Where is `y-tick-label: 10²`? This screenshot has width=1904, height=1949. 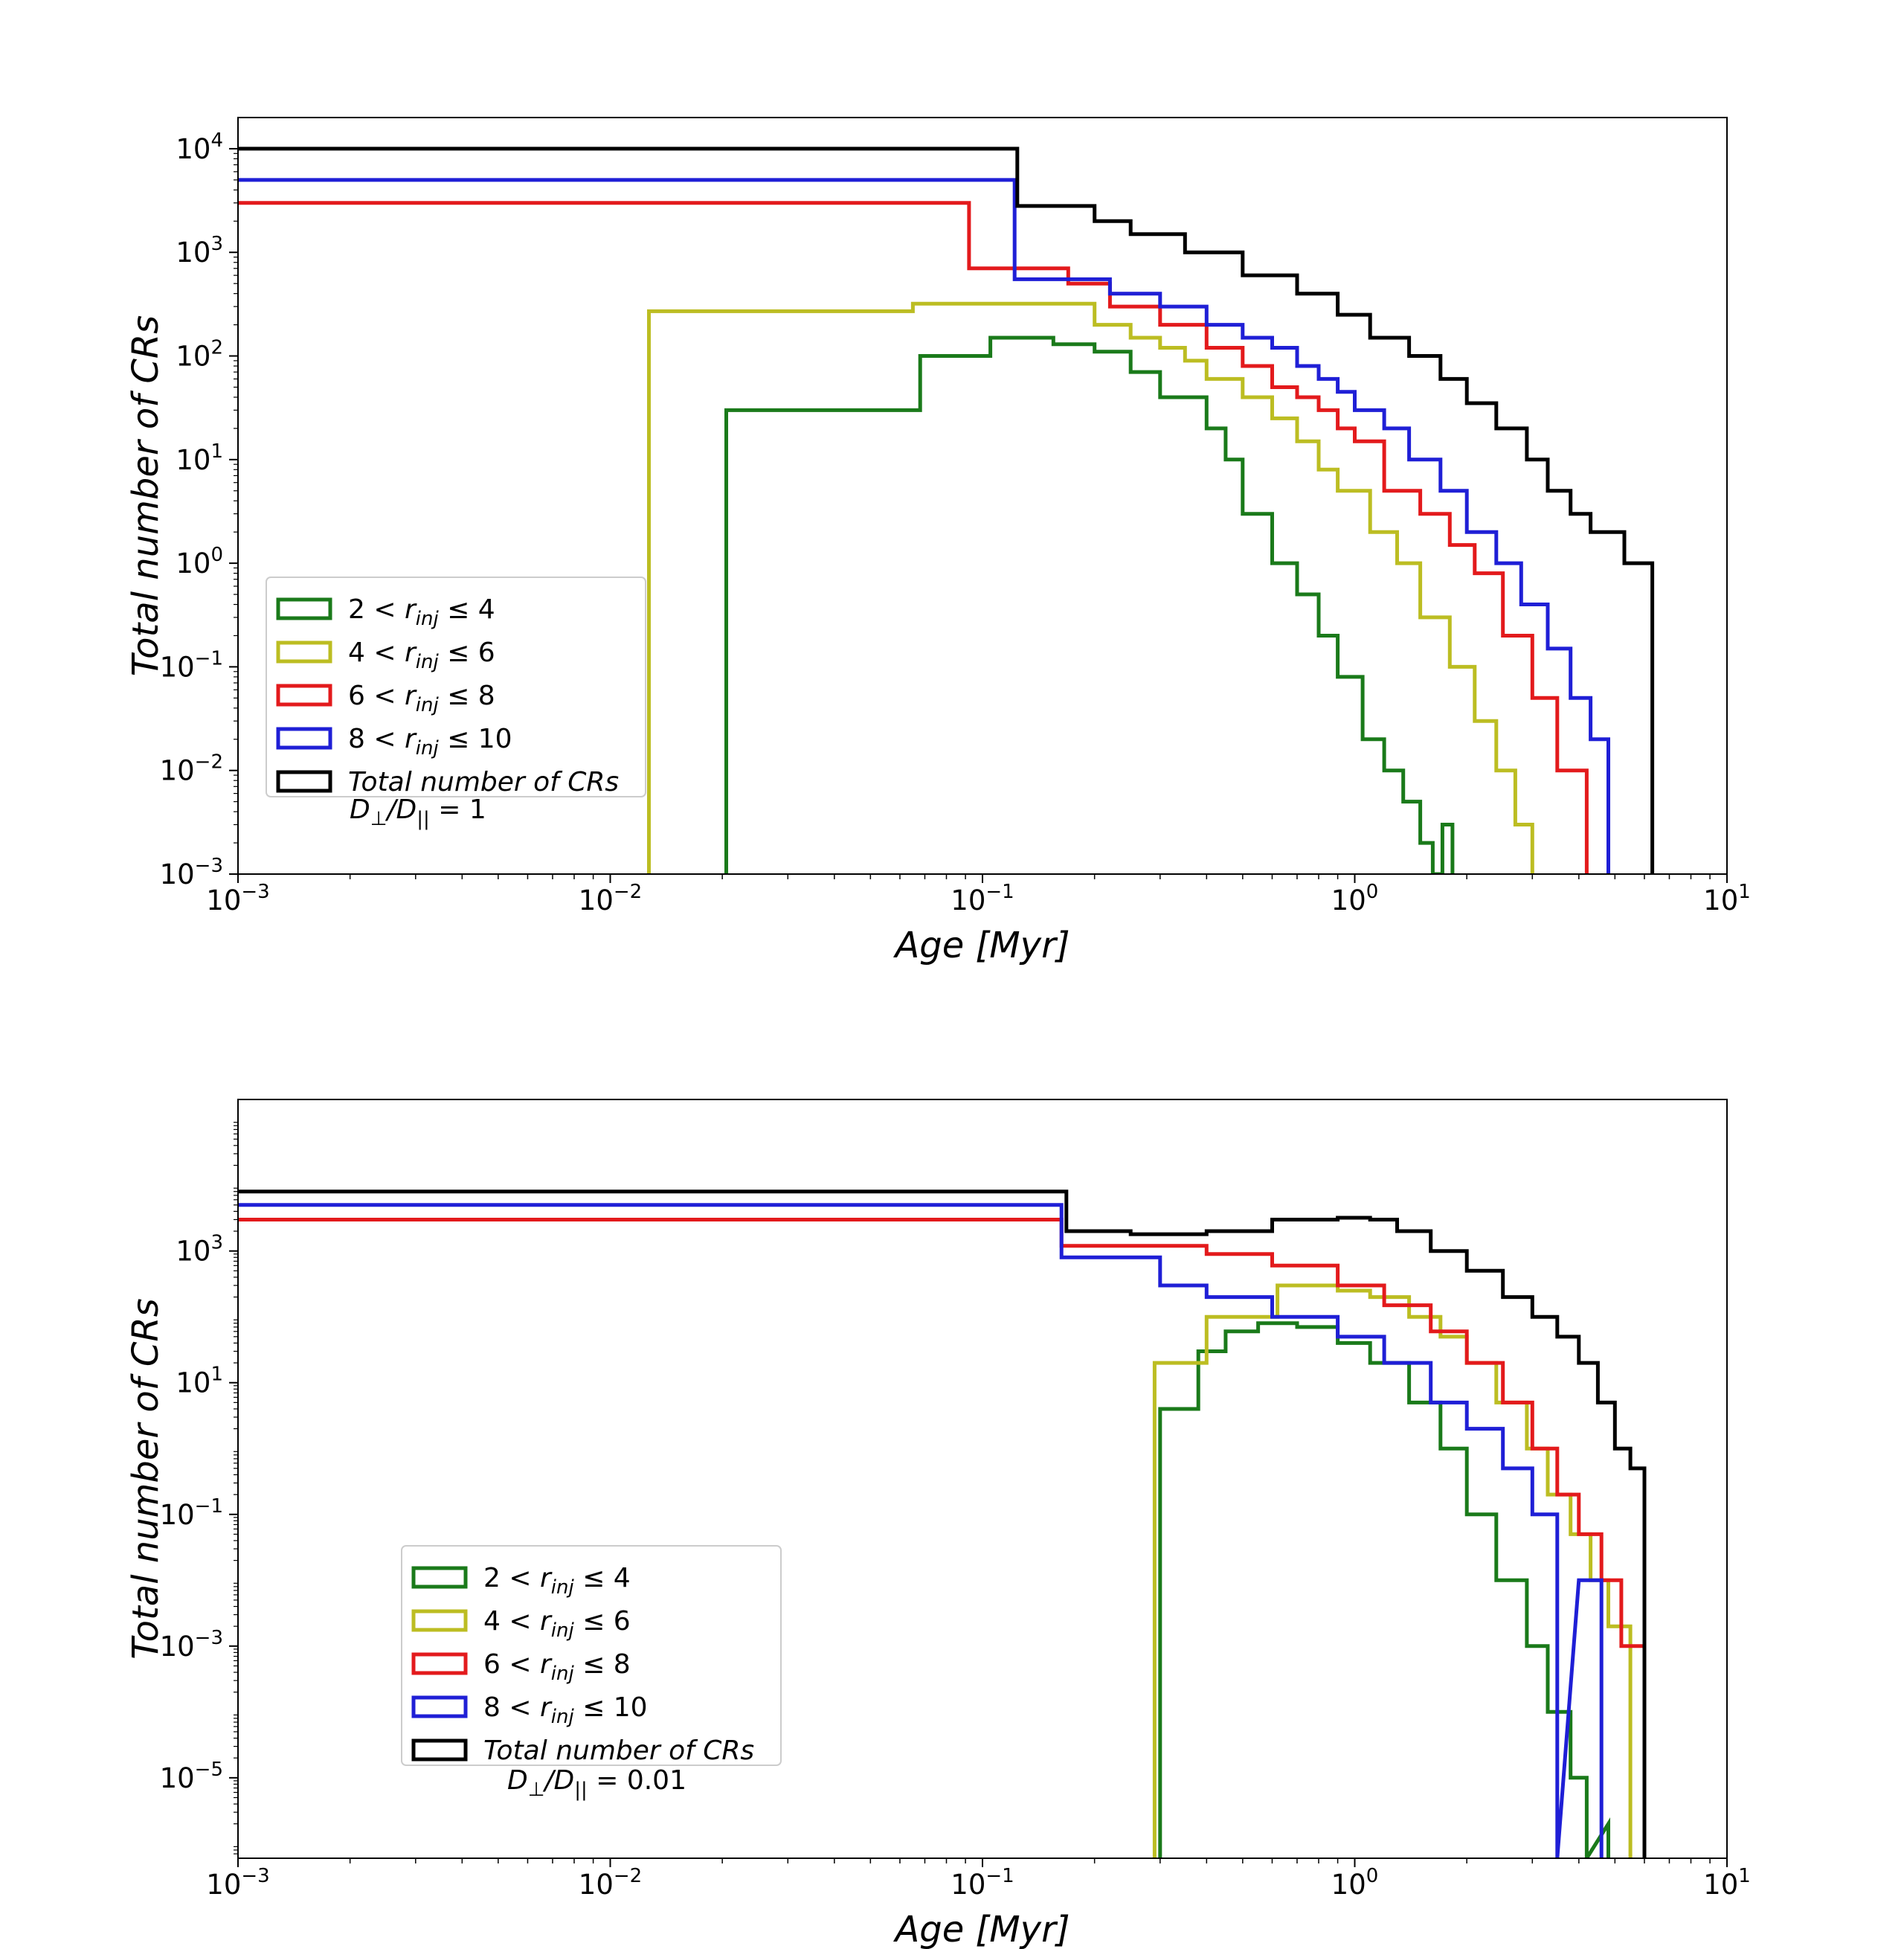
y-tick-label: 10² is located at coordinates (200, 355).